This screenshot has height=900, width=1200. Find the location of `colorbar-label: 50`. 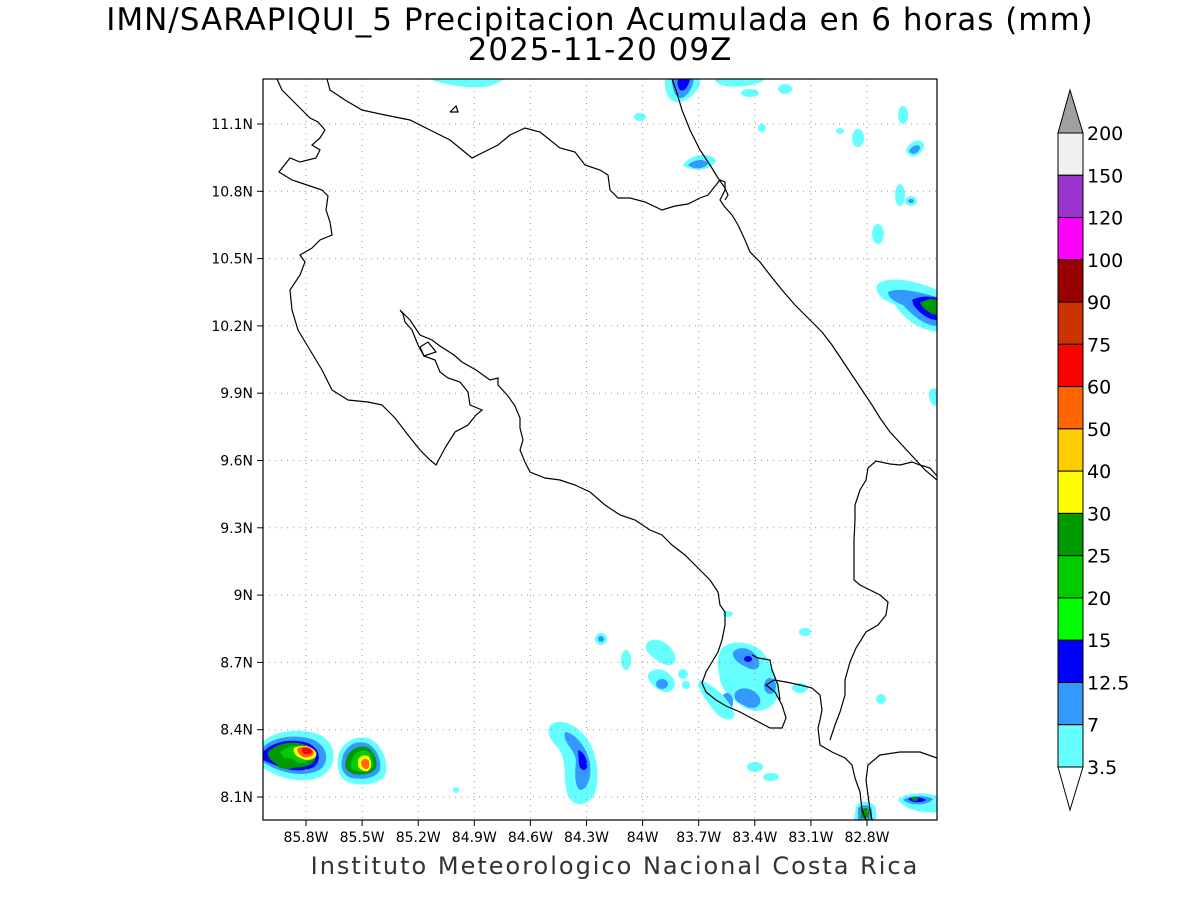

colorbar-label: 50 is located at coordinates (1099, 430).